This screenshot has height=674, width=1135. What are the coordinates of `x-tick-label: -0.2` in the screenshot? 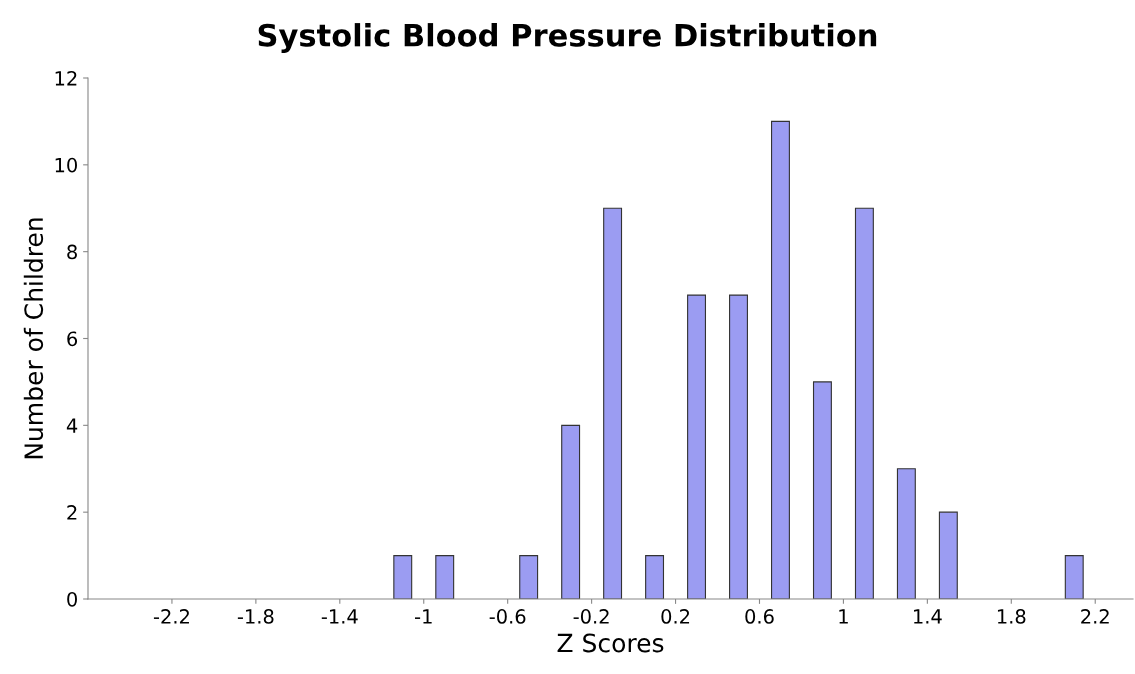 It's located at (591, 616).